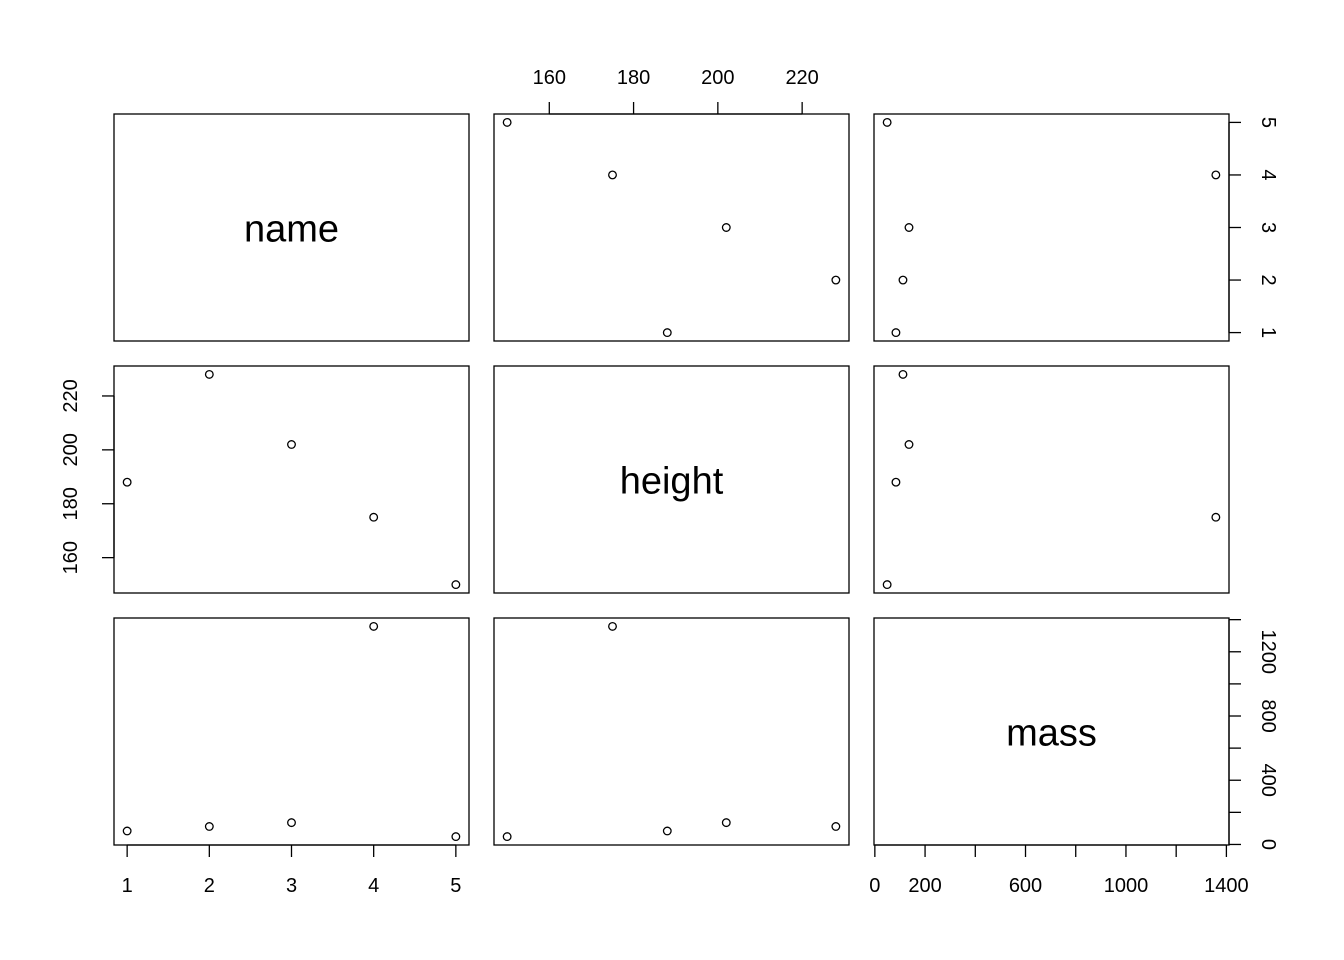  I want to click on tick-label: 1200, so click(1268, 652).